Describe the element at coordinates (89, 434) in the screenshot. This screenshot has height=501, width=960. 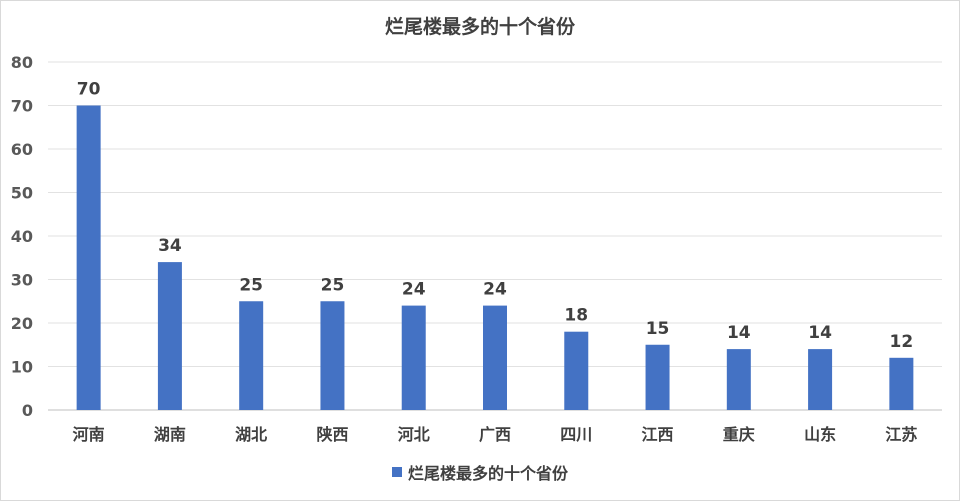
I see `category-label: 河南` at that location.